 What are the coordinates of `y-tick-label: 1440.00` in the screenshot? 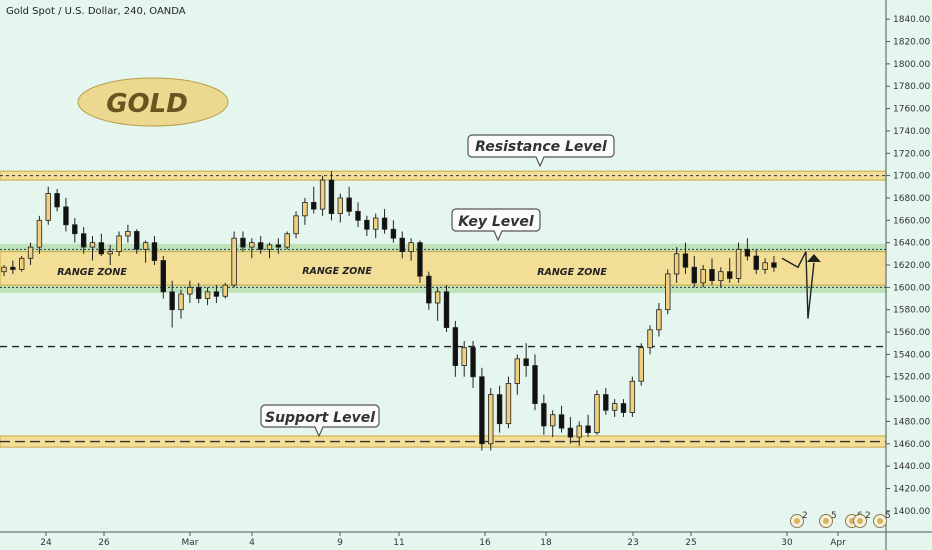 It's located at (911, 467).